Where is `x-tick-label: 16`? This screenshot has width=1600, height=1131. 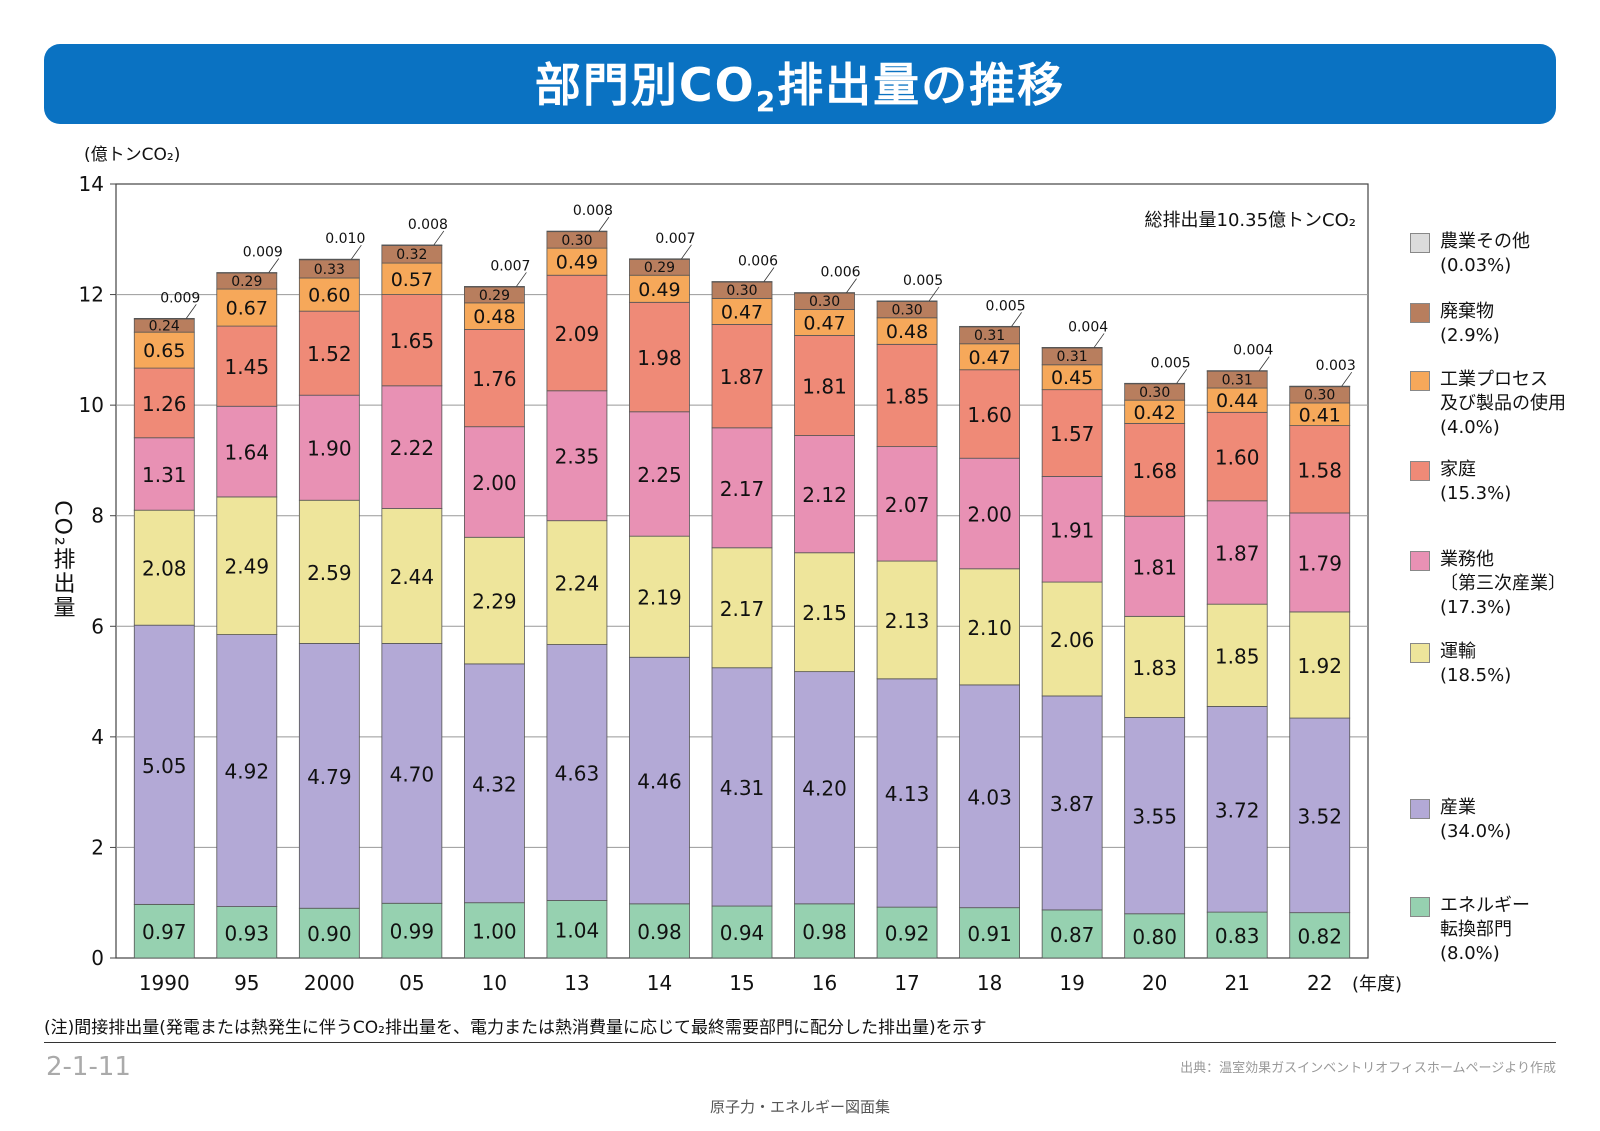 x-tick-label: 16 is located at coordinates (824, 983).